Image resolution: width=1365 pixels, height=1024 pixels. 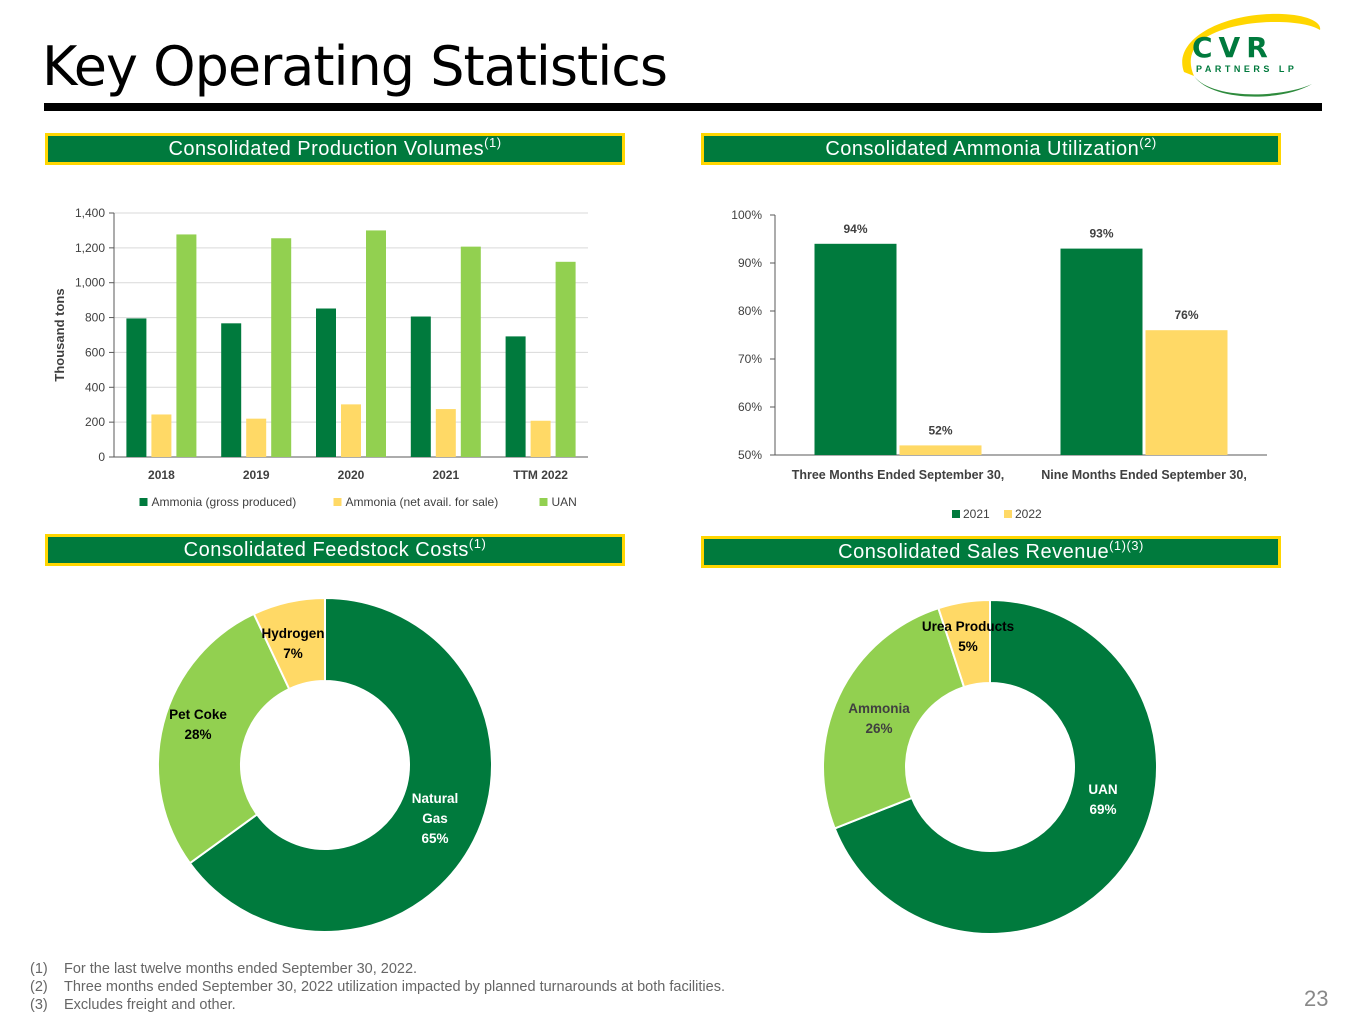 What do you see at coordinates (540, 475) in the screenshot?
I see `x-tick-label: TTM 2022` at bounding box center [540, 475].